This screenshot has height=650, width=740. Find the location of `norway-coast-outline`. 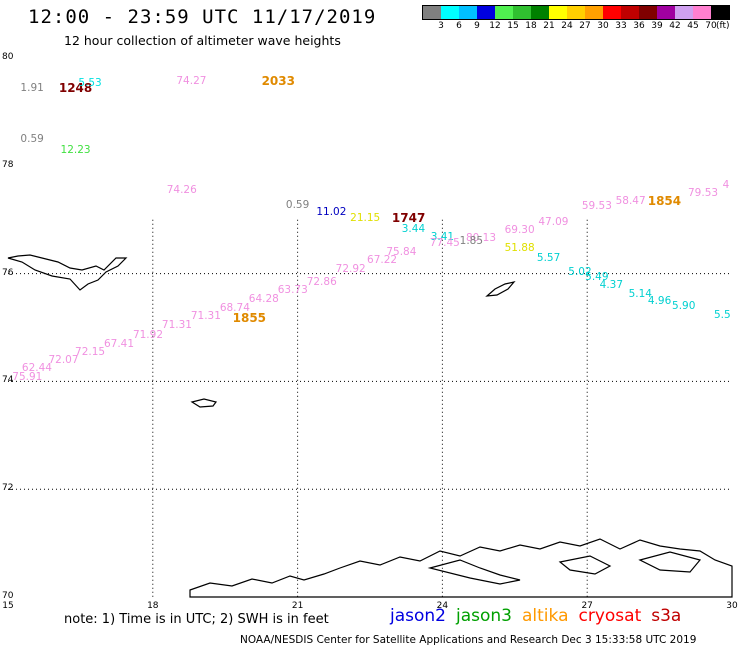

norway-coast-outline is located at coordinates (461, 568).